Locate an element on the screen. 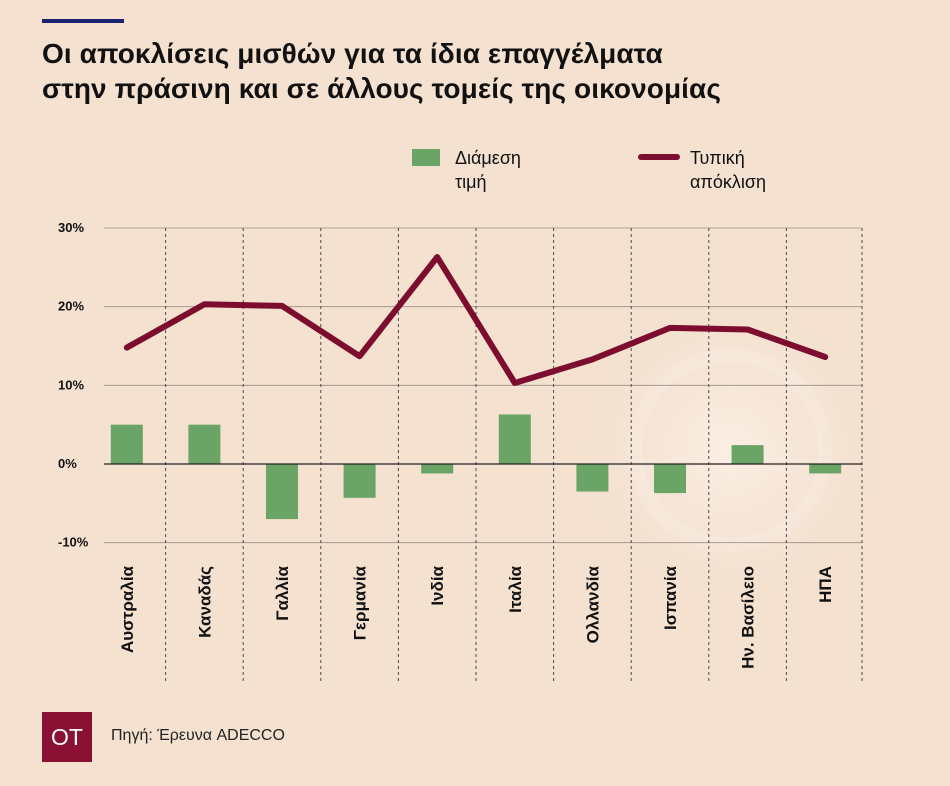 This screenshot has height=786, width=950. legend-label-stddev: Τυπική απόκλιση is located at coordinates (728, 170).